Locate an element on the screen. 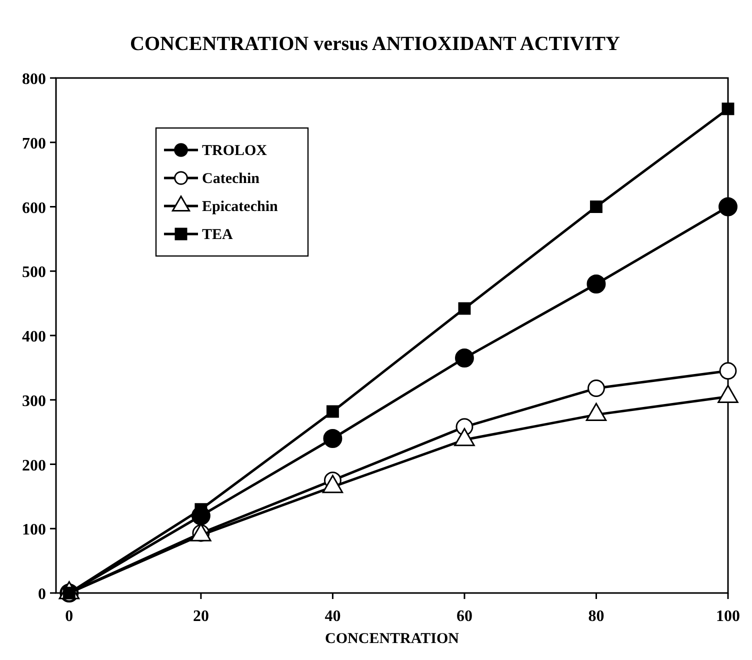 The width and height of the screenshot is (752, 660). y-tick-label: 500 is located at coordinates (34, 273).